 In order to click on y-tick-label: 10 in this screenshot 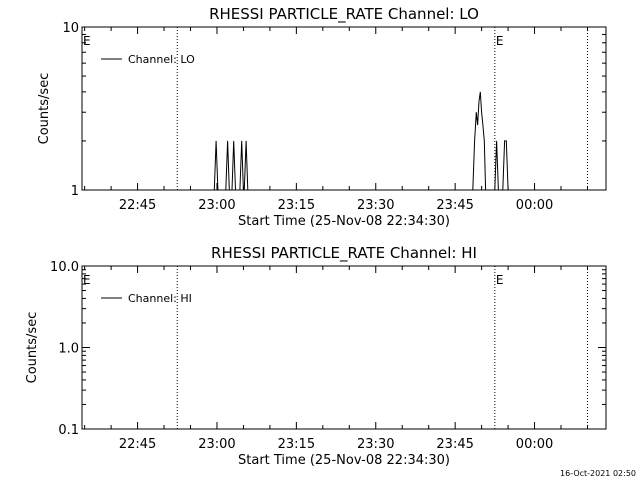, I will do `click(70, 28)`.